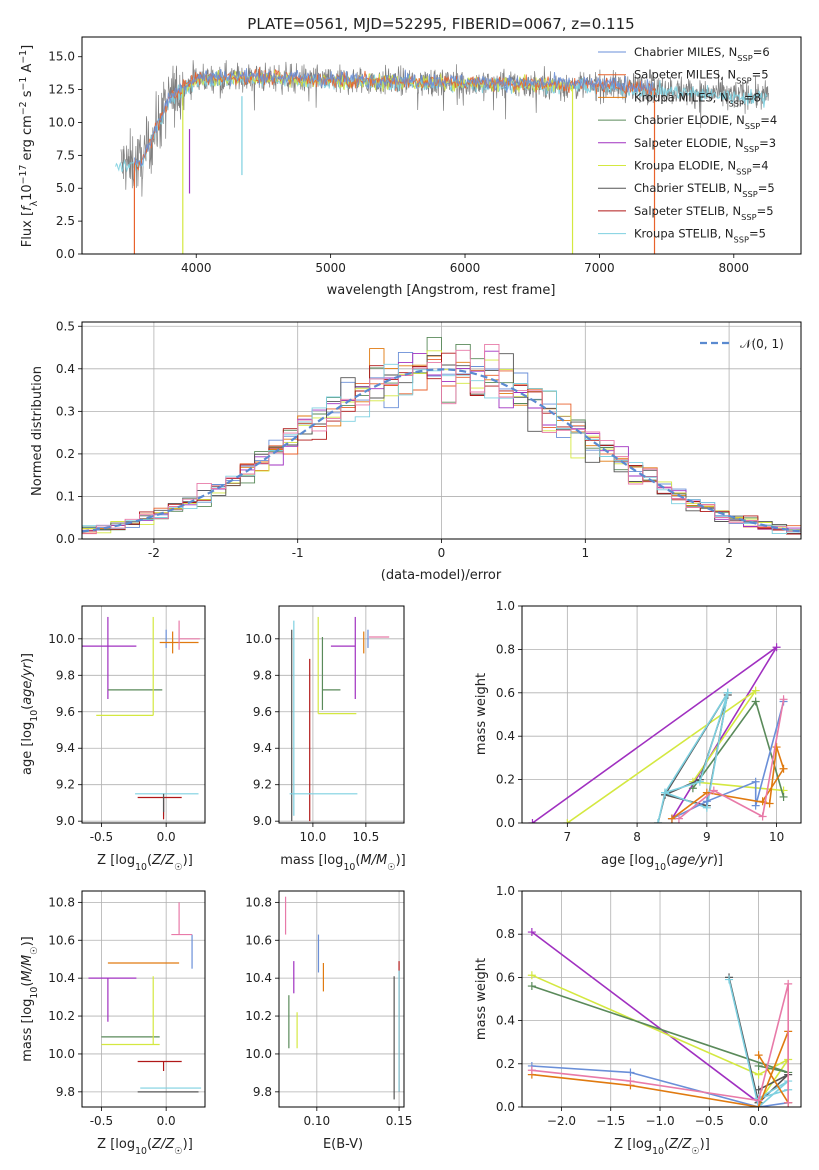  Describe the element at coordinates (697, 99) in the screenshot. I see `legend-label: Kroupa MILES, NSSP=8` at that location.